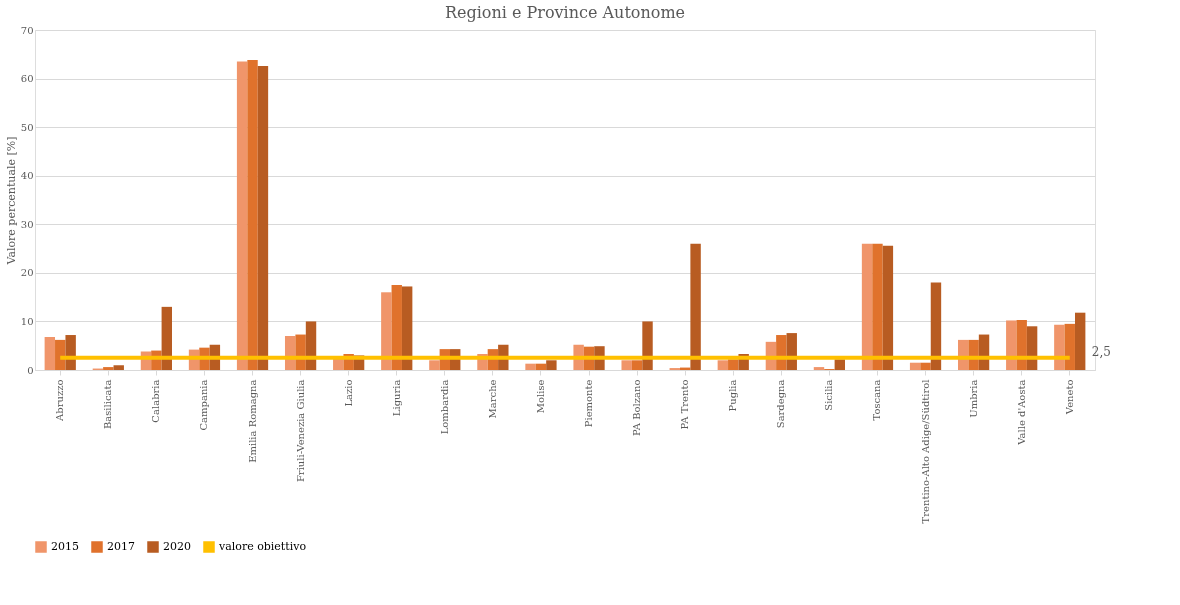  Describe the element at coordinates (348, 393) in the screenshot. I see `x-tick-label: Lazio` at that location.